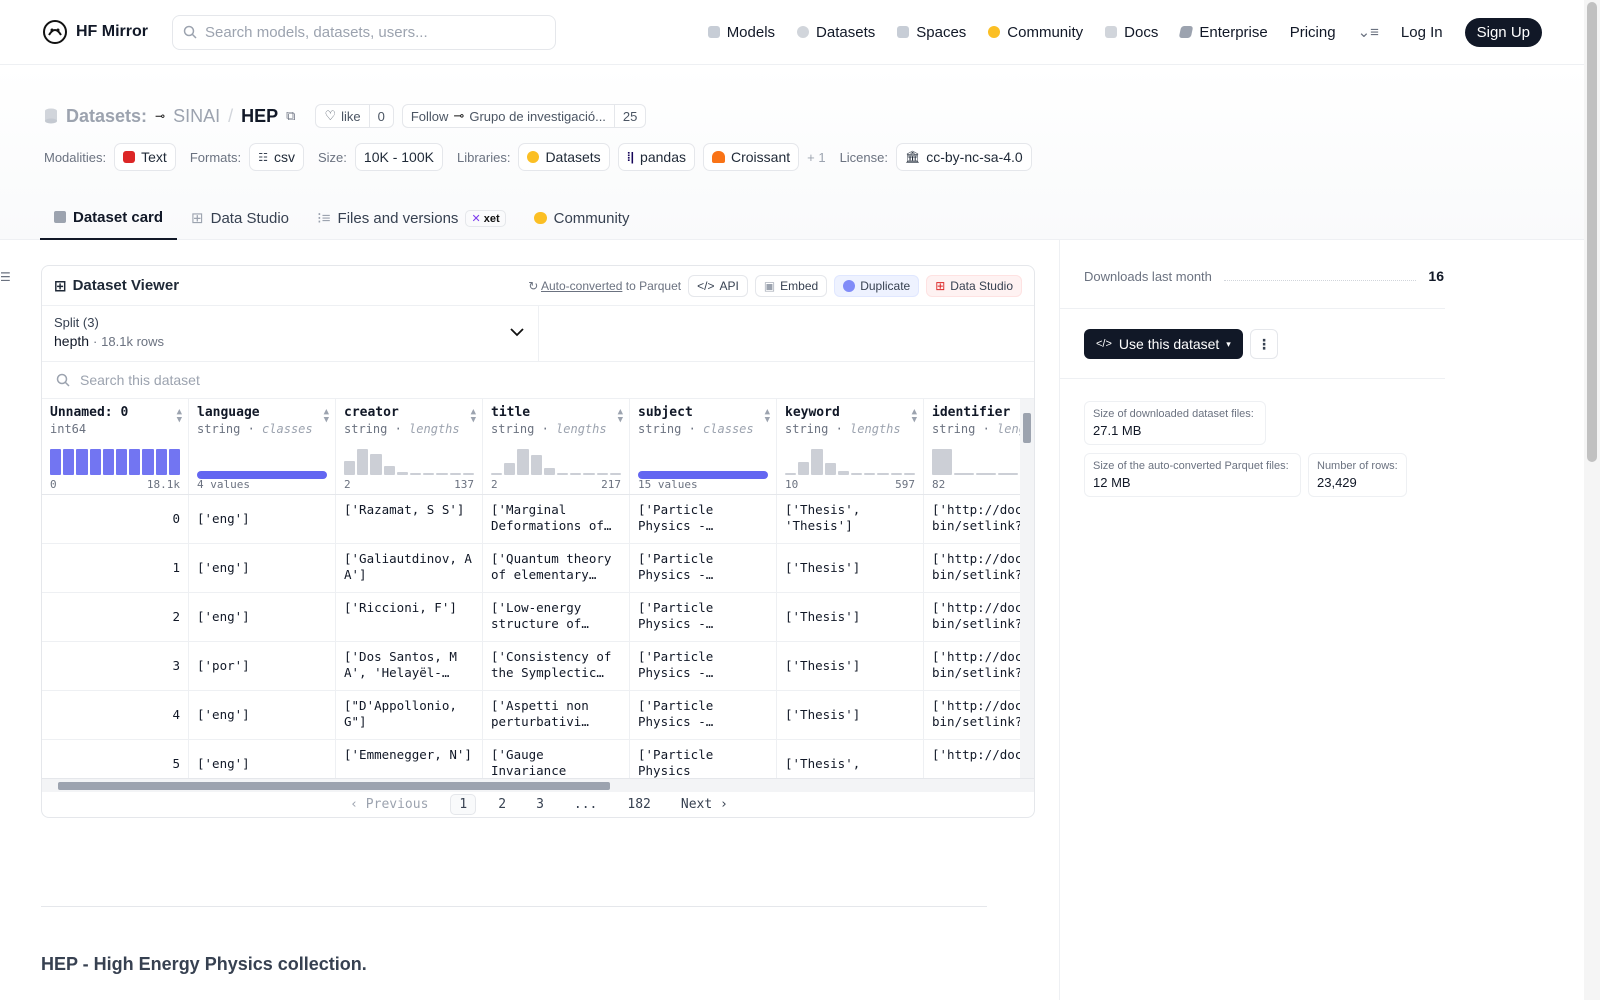  I want to click on tab-dataset-card: Dataset card, so click(109, 218).